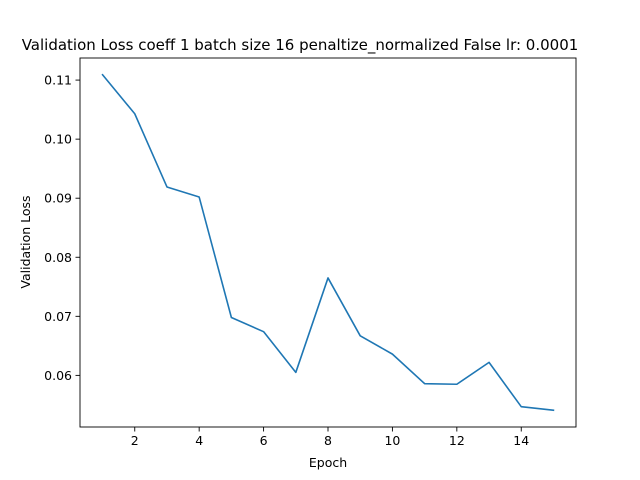  Describe the element at coordinates (135, 440) in the screenshot. I see `x-tick-label: 2` at that location.